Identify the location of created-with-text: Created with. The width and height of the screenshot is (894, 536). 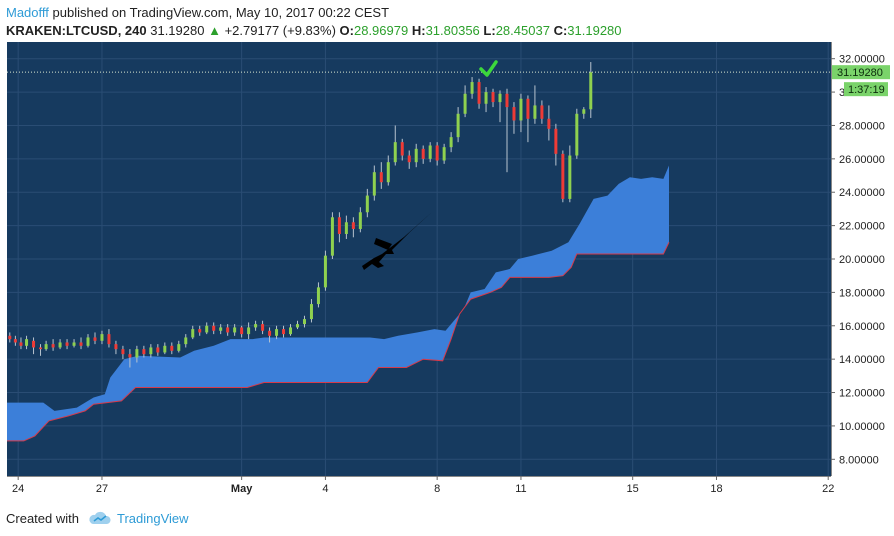
(42, 518).